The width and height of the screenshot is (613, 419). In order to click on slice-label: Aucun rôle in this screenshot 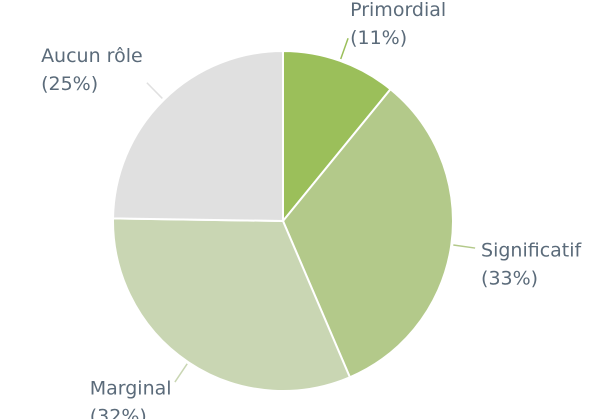, I will do `click(92, 56)`.